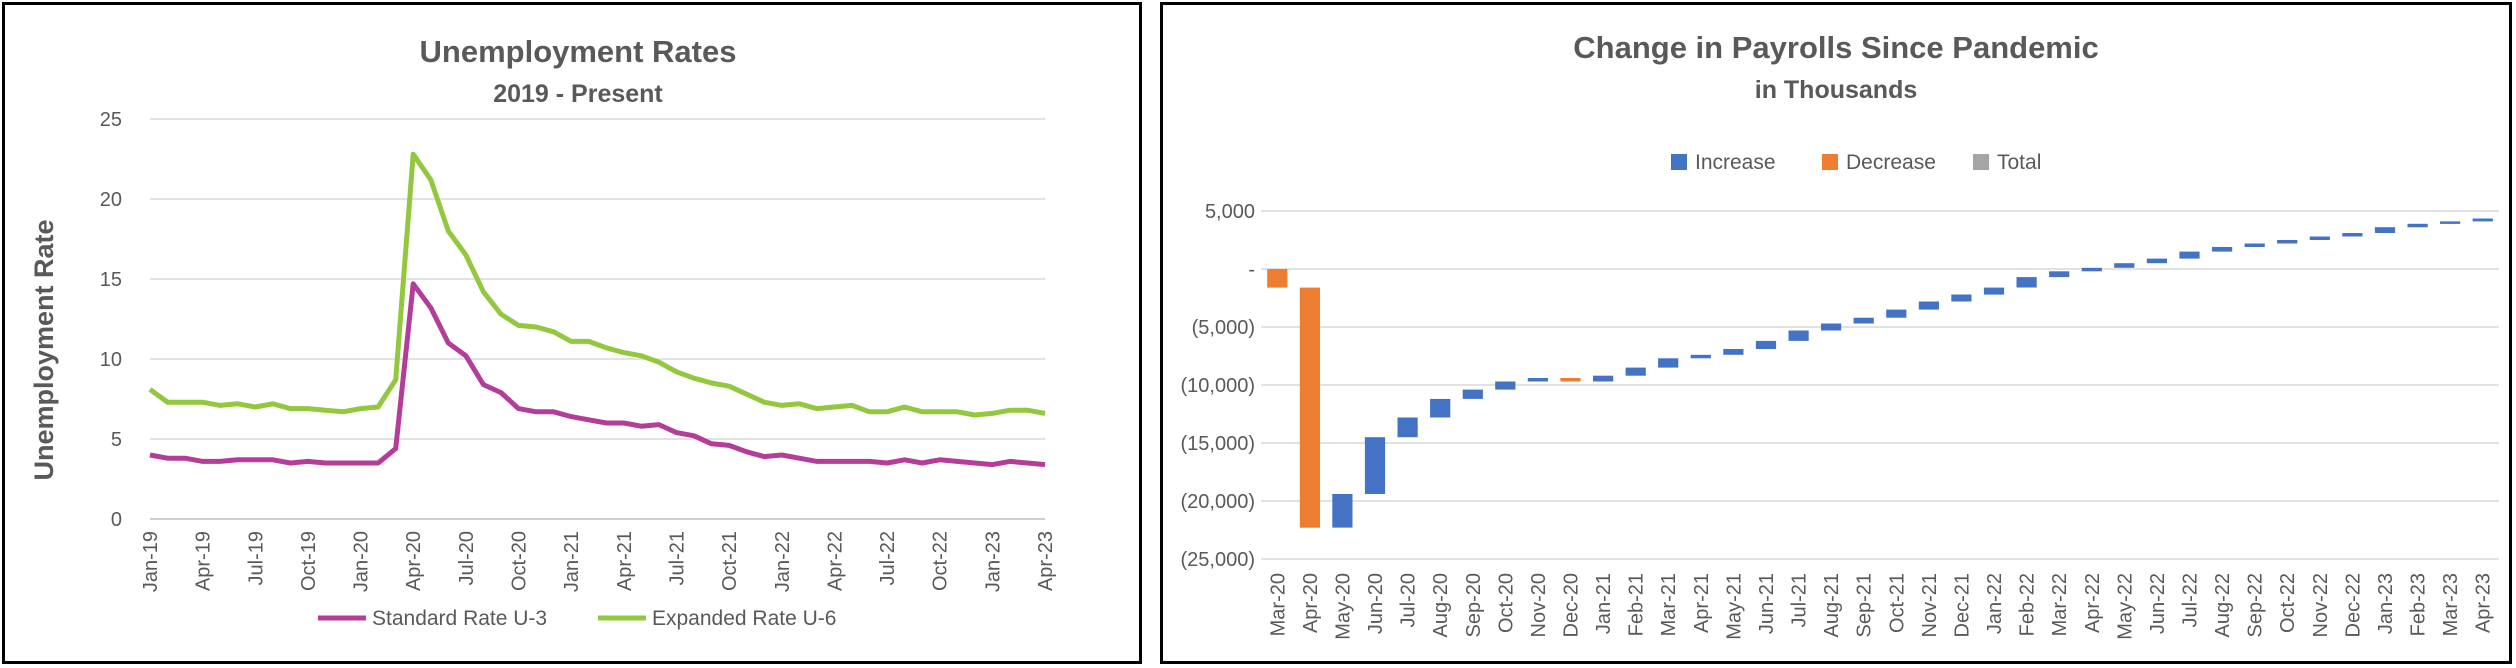 The width and height of the screenshot is (2516, 668). I want to click on x-tick-label: May-21, so click(1734, 606).